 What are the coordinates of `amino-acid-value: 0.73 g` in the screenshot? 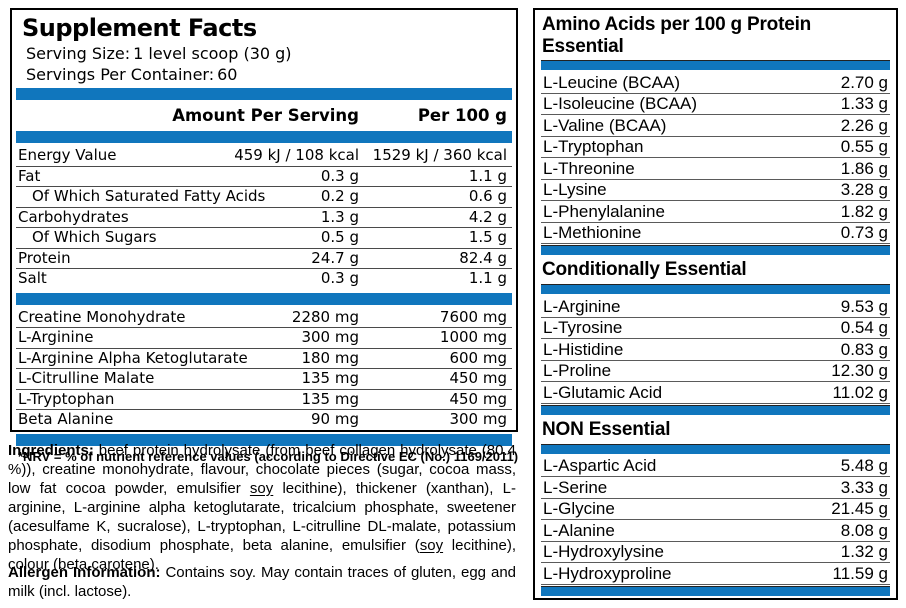 It's located at (864, 232).